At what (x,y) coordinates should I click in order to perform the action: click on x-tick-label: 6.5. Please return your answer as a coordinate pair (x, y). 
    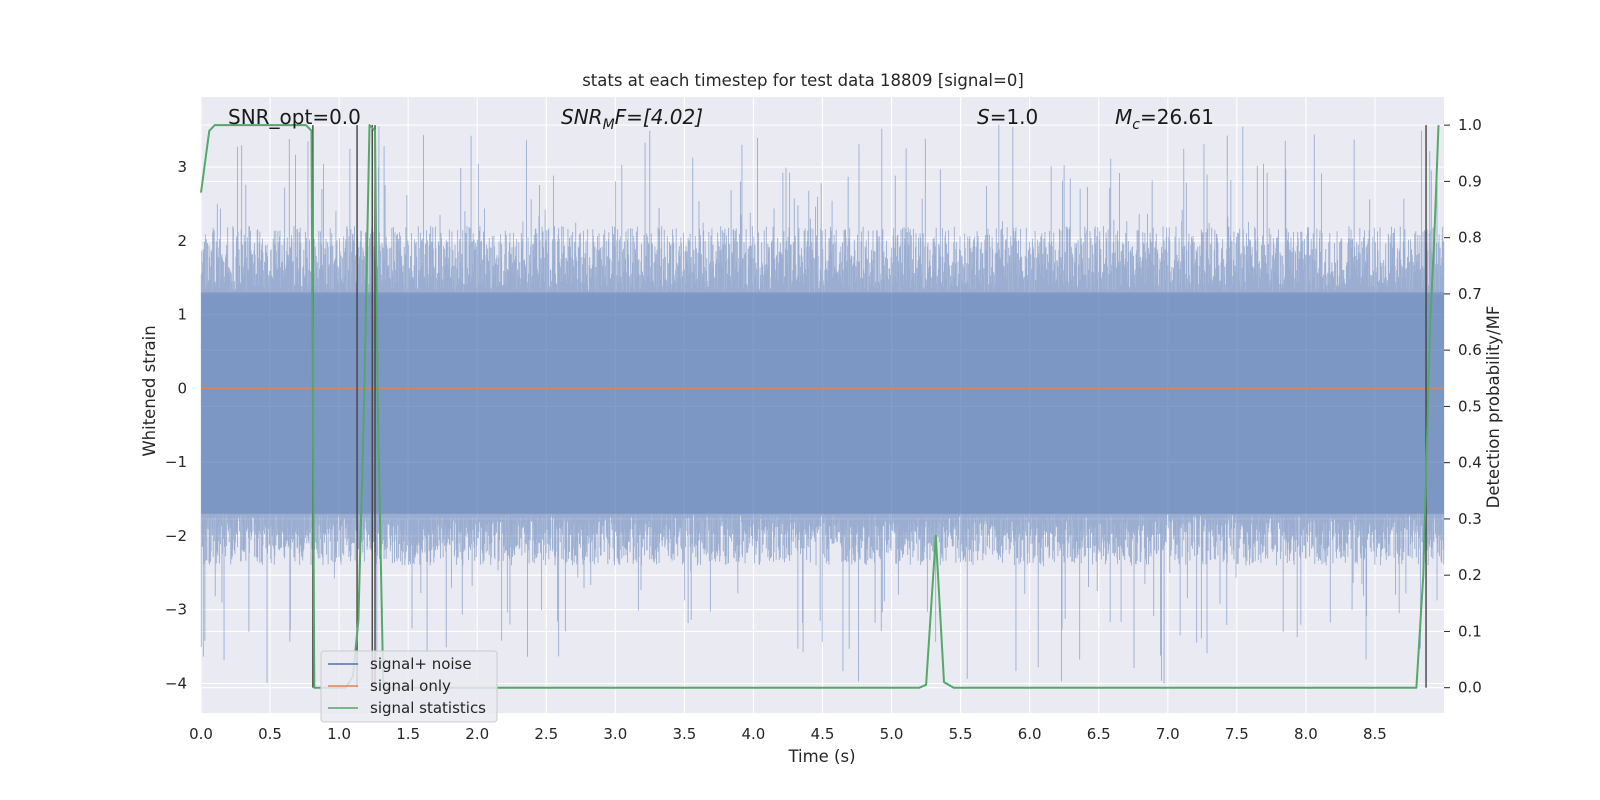
    Looking at the image, I should click on (1099, 734).